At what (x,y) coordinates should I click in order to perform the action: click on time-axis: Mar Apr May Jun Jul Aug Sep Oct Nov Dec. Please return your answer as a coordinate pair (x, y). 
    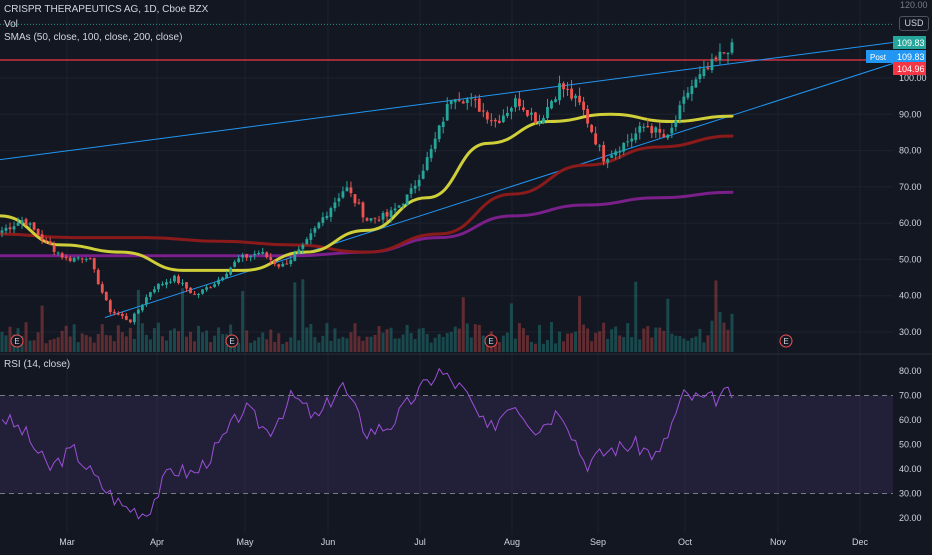
    Looking at the image, I should click on (463, 542).